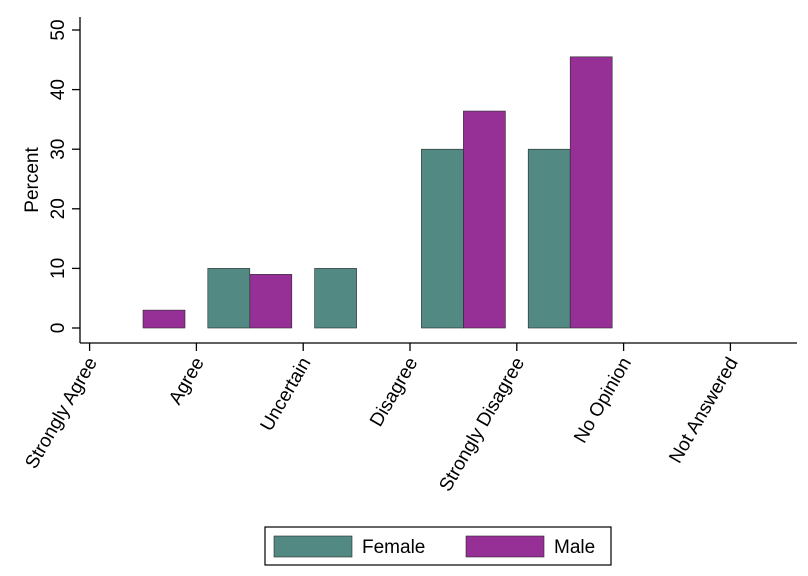 The width and height of the screenshot is (808, 576). What do you see at coordinates (58, 29) in the screenshot?
I see `y-tick-label: 50` at bounding box center [58, 29].